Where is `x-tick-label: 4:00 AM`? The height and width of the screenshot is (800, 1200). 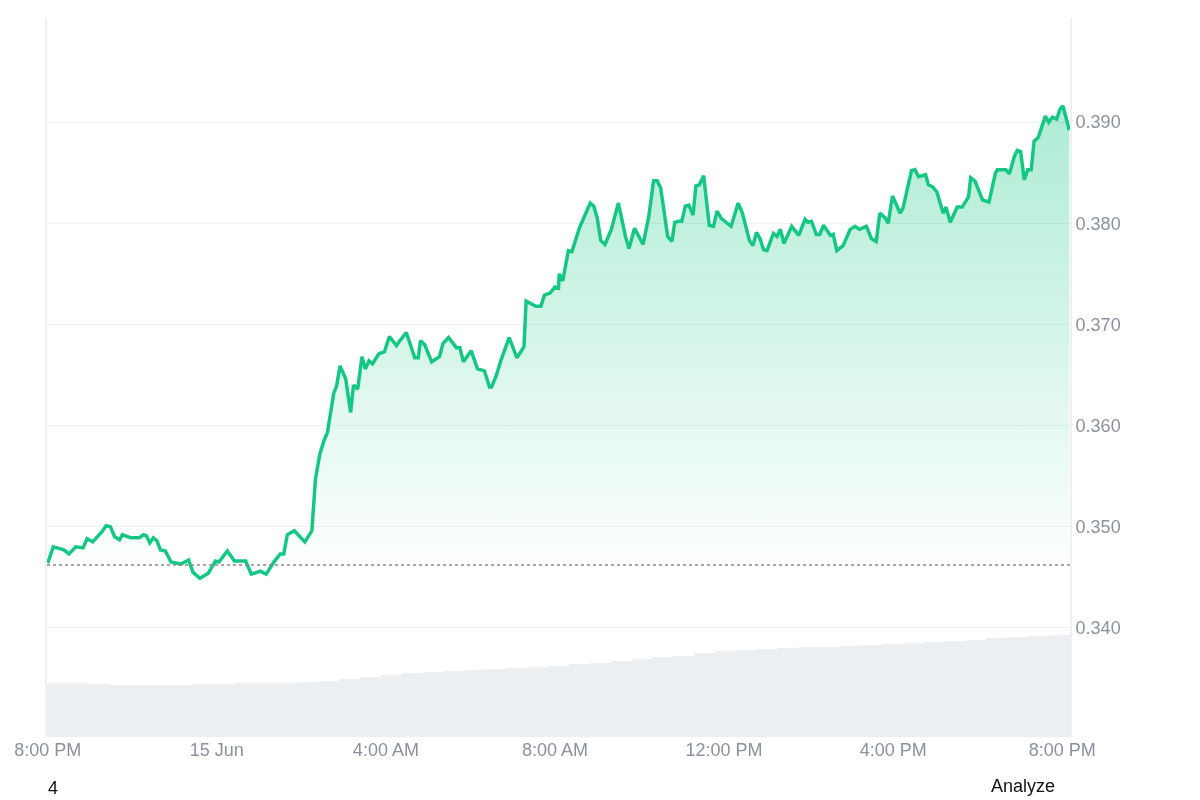
x-tick-label: 4:00 AM is located at coordinates (385, 750).